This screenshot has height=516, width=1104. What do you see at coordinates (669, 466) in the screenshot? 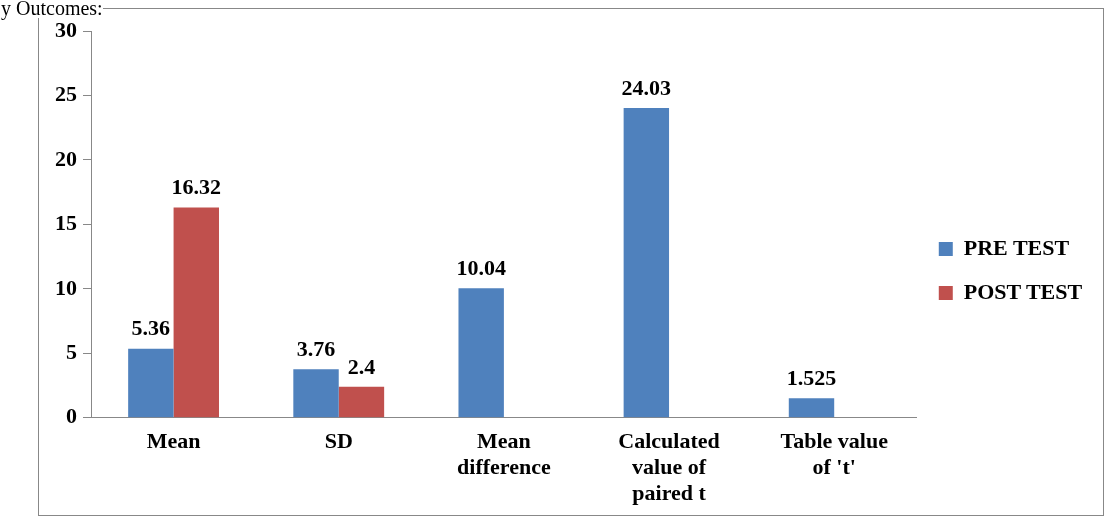
I see `x-tick-label: Calculated value of paired t` at bounding box center [669, 466].